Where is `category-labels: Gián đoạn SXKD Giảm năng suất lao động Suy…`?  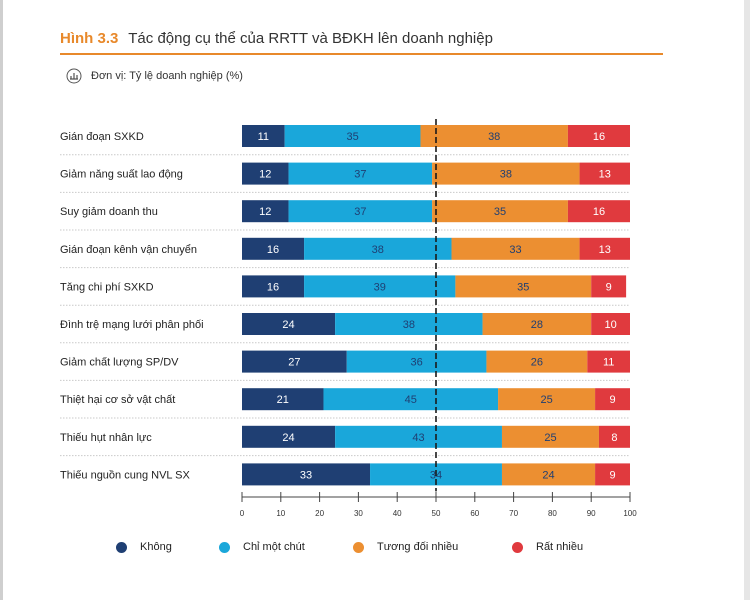 category-labels: Gián đoạn SXKD Giảm năng suất lao động Suy… is located at coordinates (132, 306).